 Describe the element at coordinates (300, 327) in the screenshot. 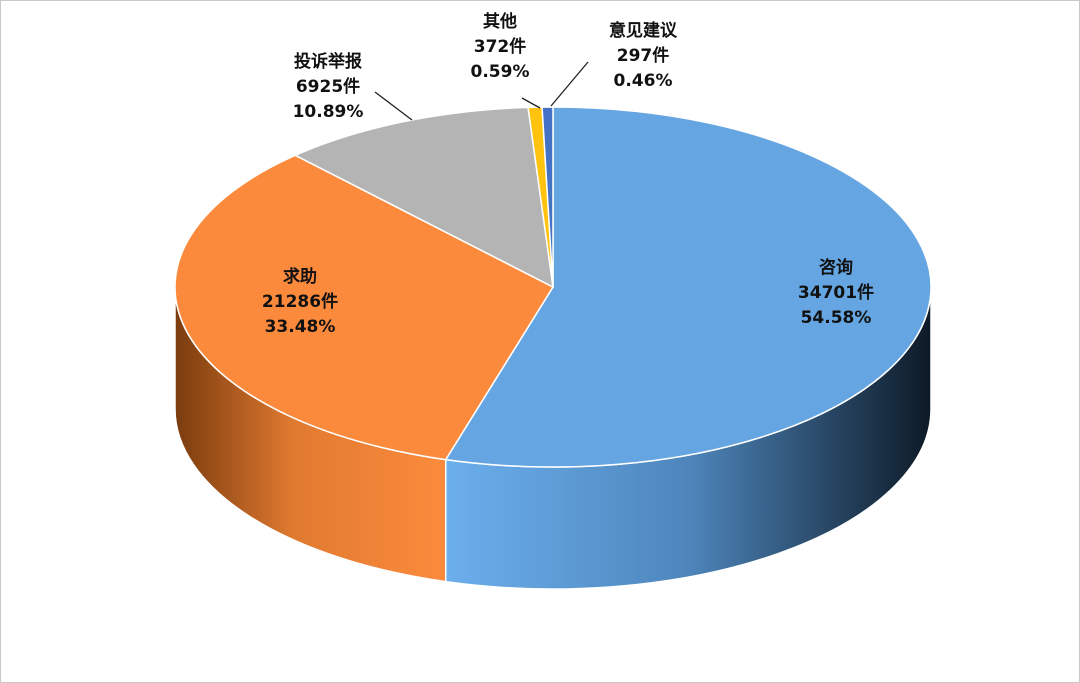

I see `percent-label: 33.48%` at that location.